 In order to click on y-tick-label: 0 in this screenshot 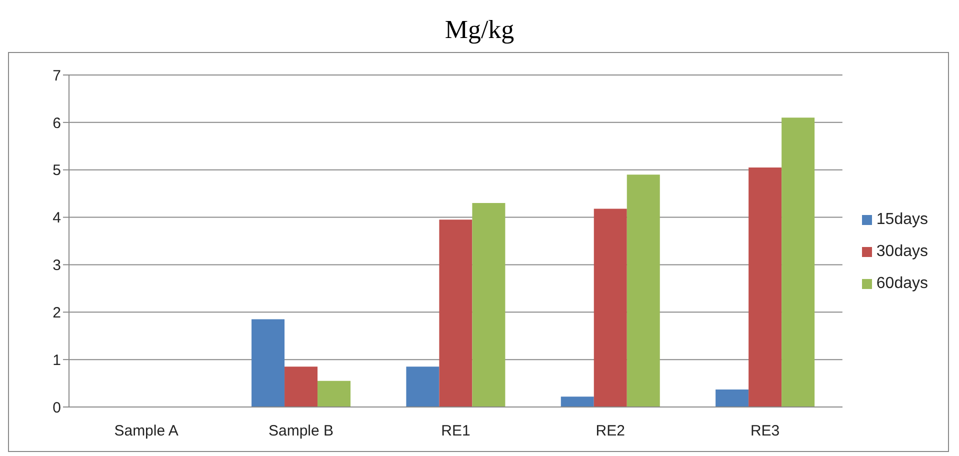, I will do `click(56, 407)`.